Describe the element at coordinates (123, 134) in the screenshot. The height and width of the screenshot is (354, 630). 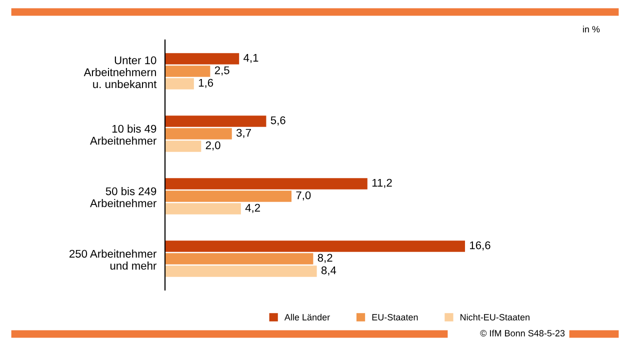
I see `y-tick-label: 10 bis 49 Arbeitnehmer` at that location.